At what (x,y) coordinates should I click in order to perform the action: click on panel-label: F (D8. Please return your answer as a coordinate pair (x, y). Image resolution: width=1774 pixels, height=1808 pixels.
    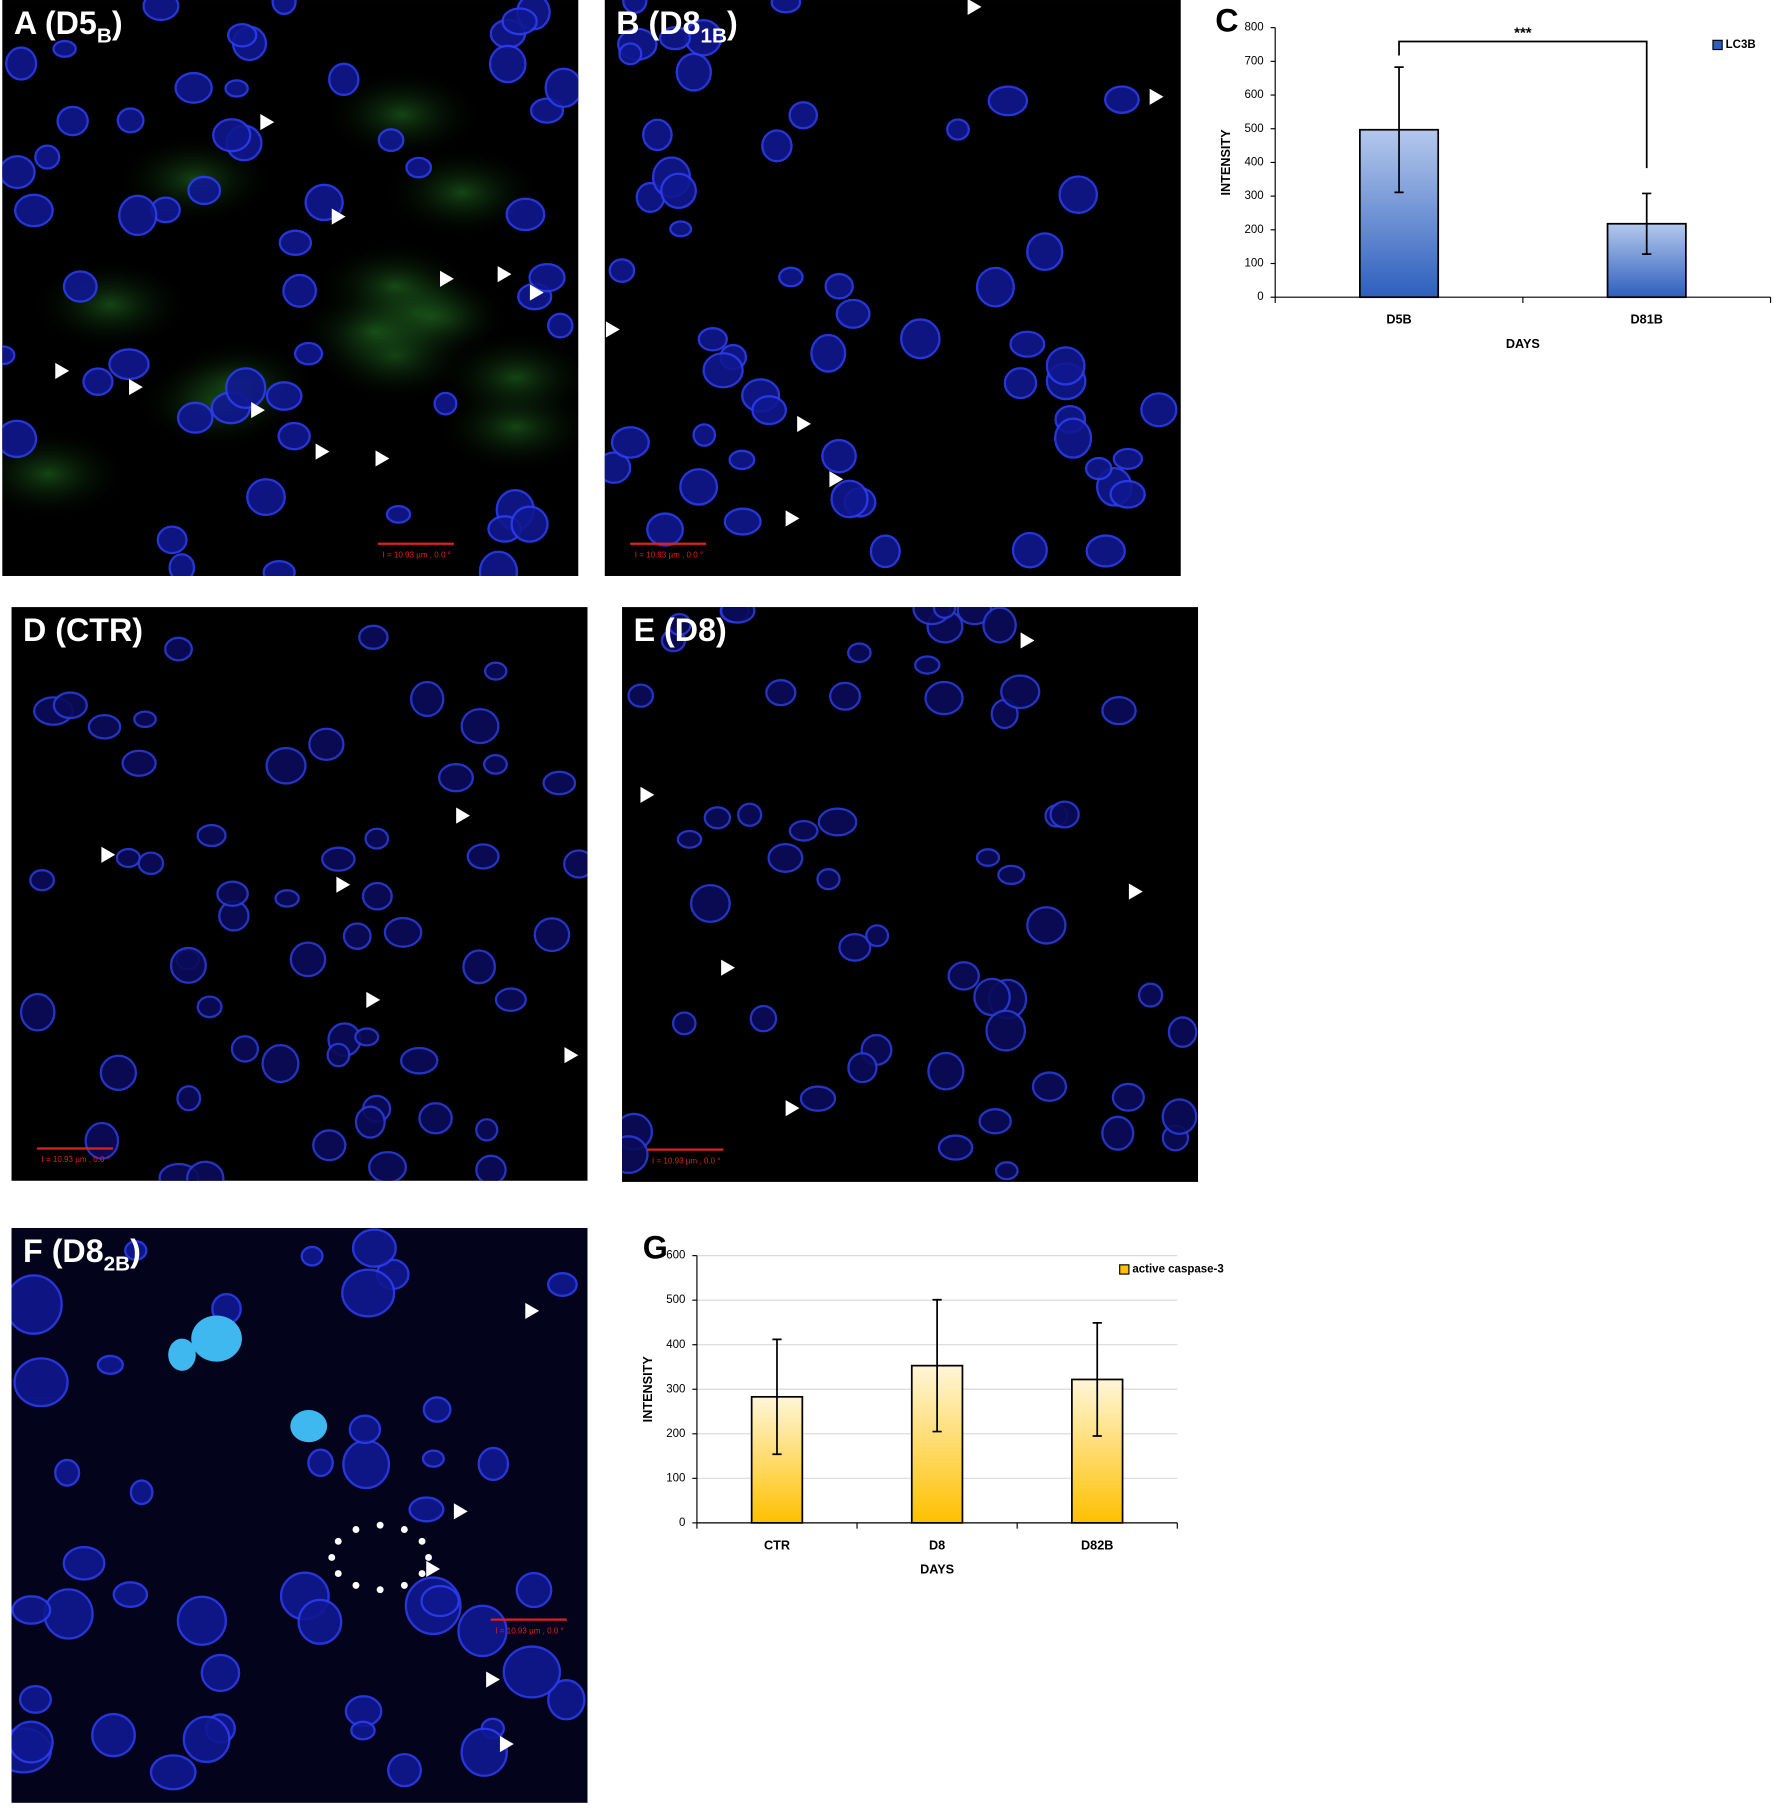
    Looking at the image, I should click on (63, 1251).